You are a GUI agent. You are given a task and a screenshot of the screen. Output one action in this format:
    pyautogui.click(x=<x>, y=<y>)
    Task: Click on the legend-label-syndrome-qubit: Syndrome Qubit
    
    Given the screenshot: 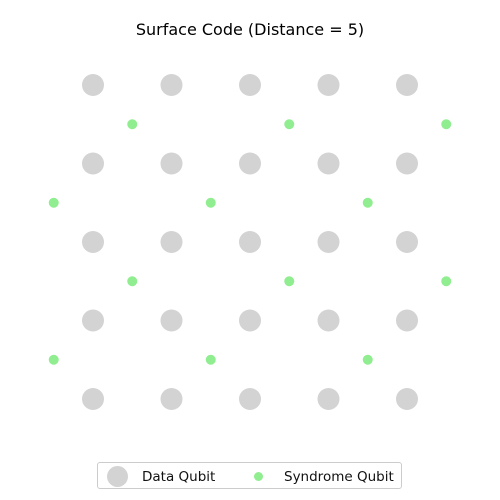 What is the action you would take?
    pyautogui.click(x=339, y=476)
    